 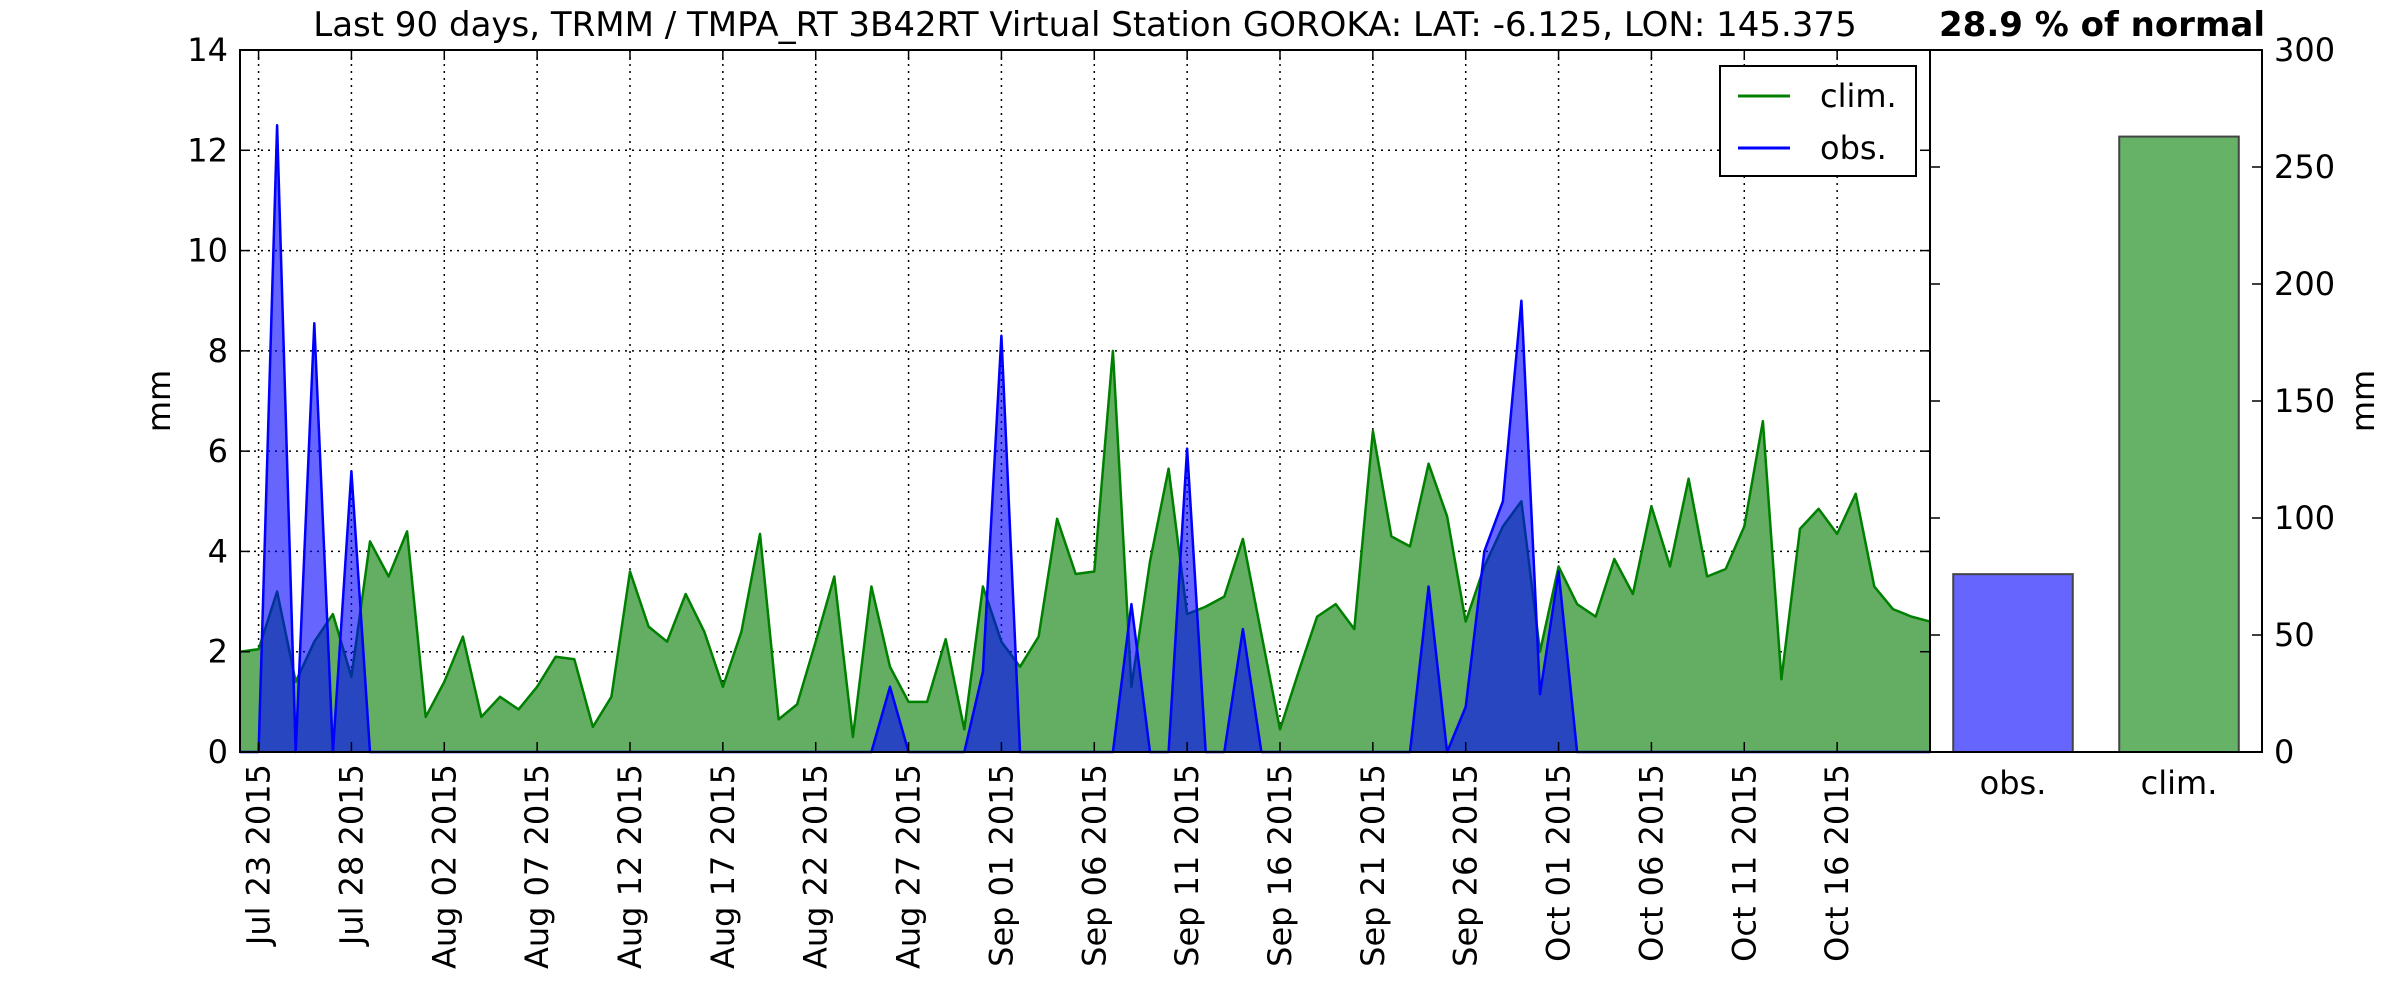 I want to click on main-x-tick-label-2: Aug 02 2015, so click(x=444, y=866).